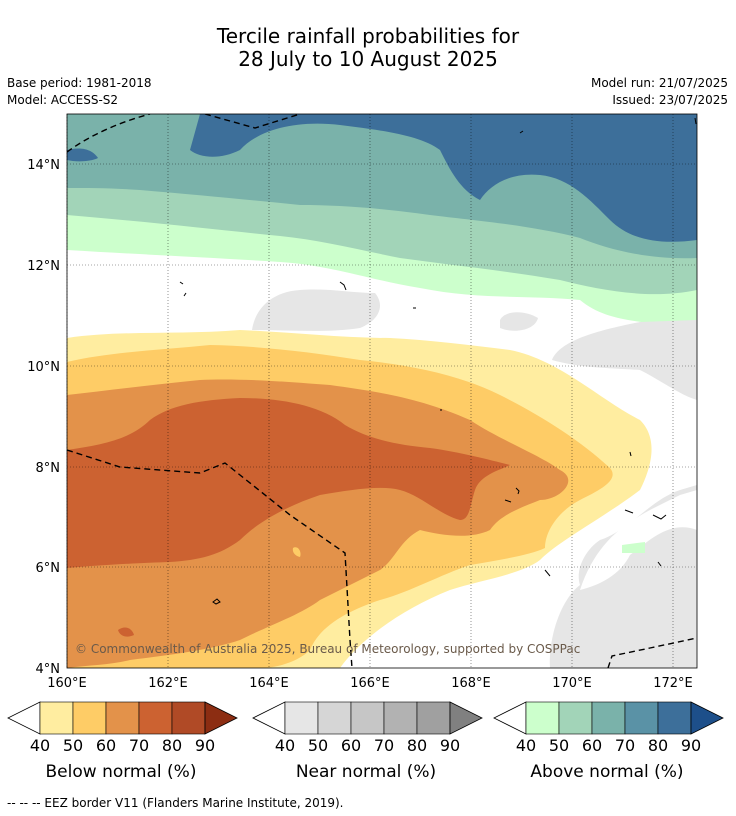 Image resolution: width=736 pixels, height=816 pixels. Describe the element at coordinates (368, 59) in the screenshot. I see `title-line-2: 28 July to 10 August 2025` at that location.